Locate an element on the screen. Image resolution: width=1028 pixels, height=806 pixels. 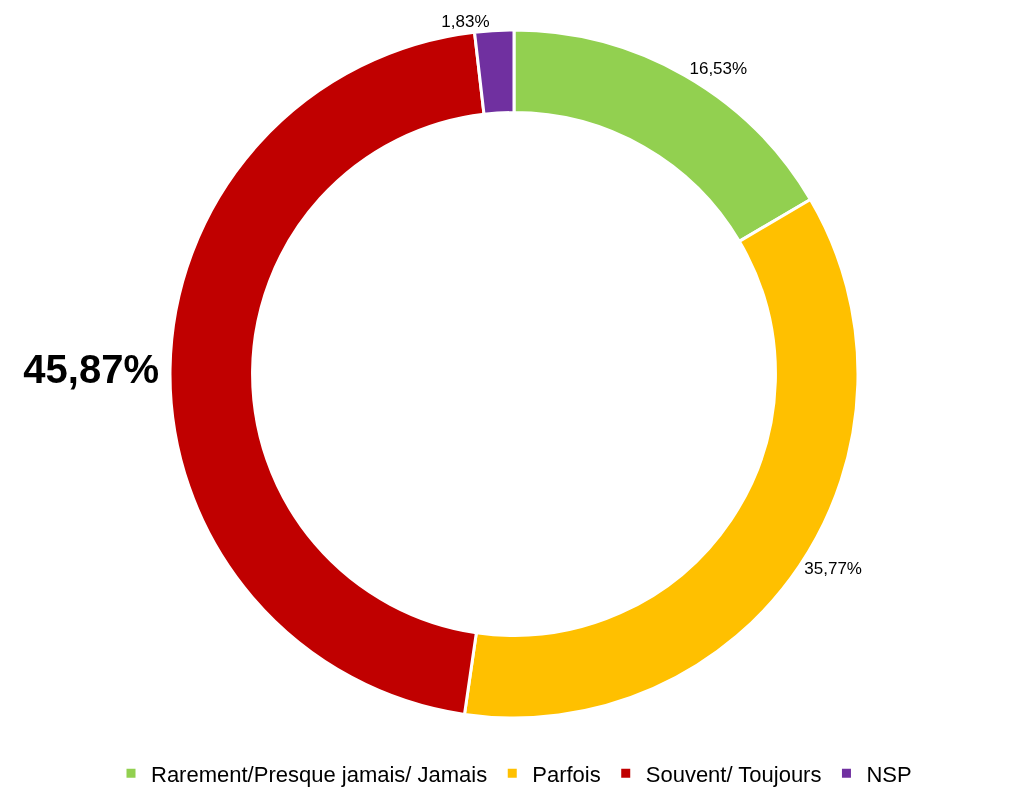
data-label: 45,87% is located at coordinates (91, 368).